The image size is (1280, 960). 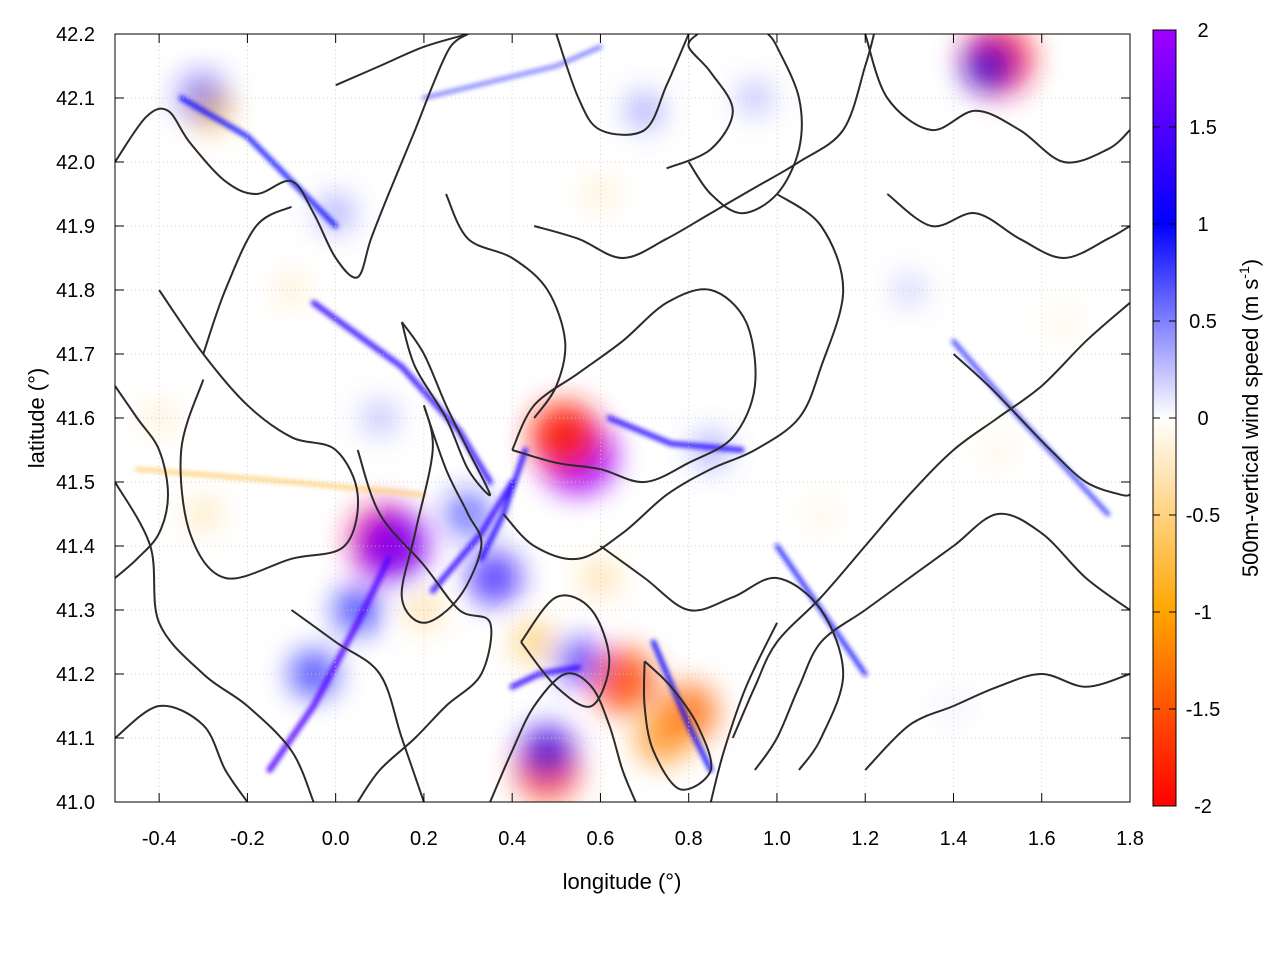 I want to click on colorbar-title-end: ), so click(x=1250, y=262).